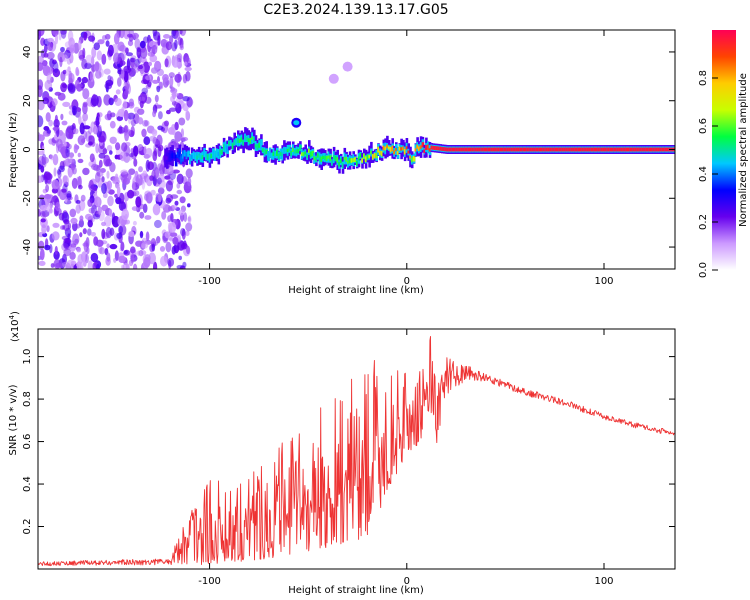  What do you see at coordinates (603, 281) in the screenshot?
I see `x-tick-label: 100` at bounding box center [603, 281].